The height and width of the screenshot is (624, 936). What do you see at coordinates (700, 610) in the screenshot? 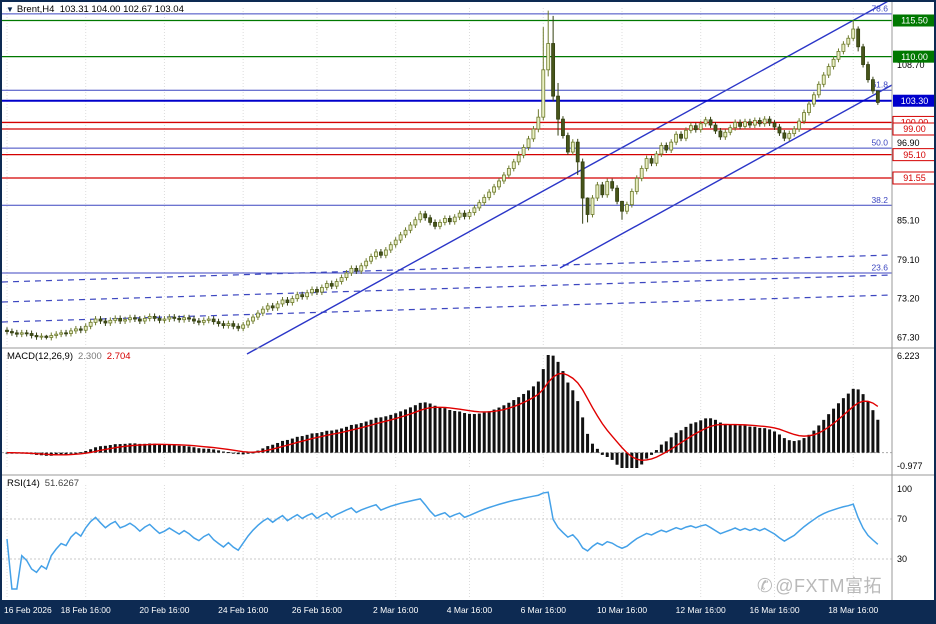
I see `time-label: 12 Mar 16:00` at bounding box center [700, 610].